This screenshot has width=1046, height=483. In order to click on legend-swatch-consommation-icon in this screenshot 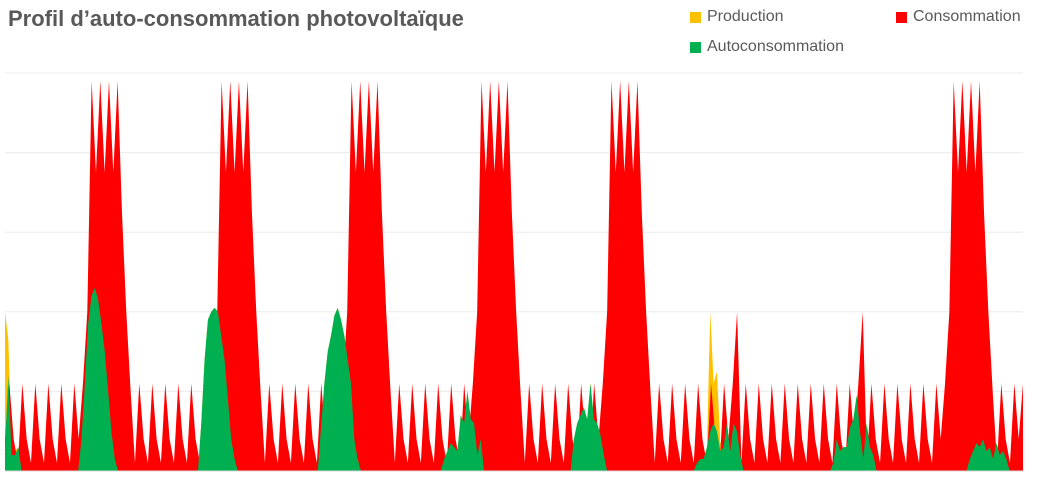, I will do `click(901, 17)`.